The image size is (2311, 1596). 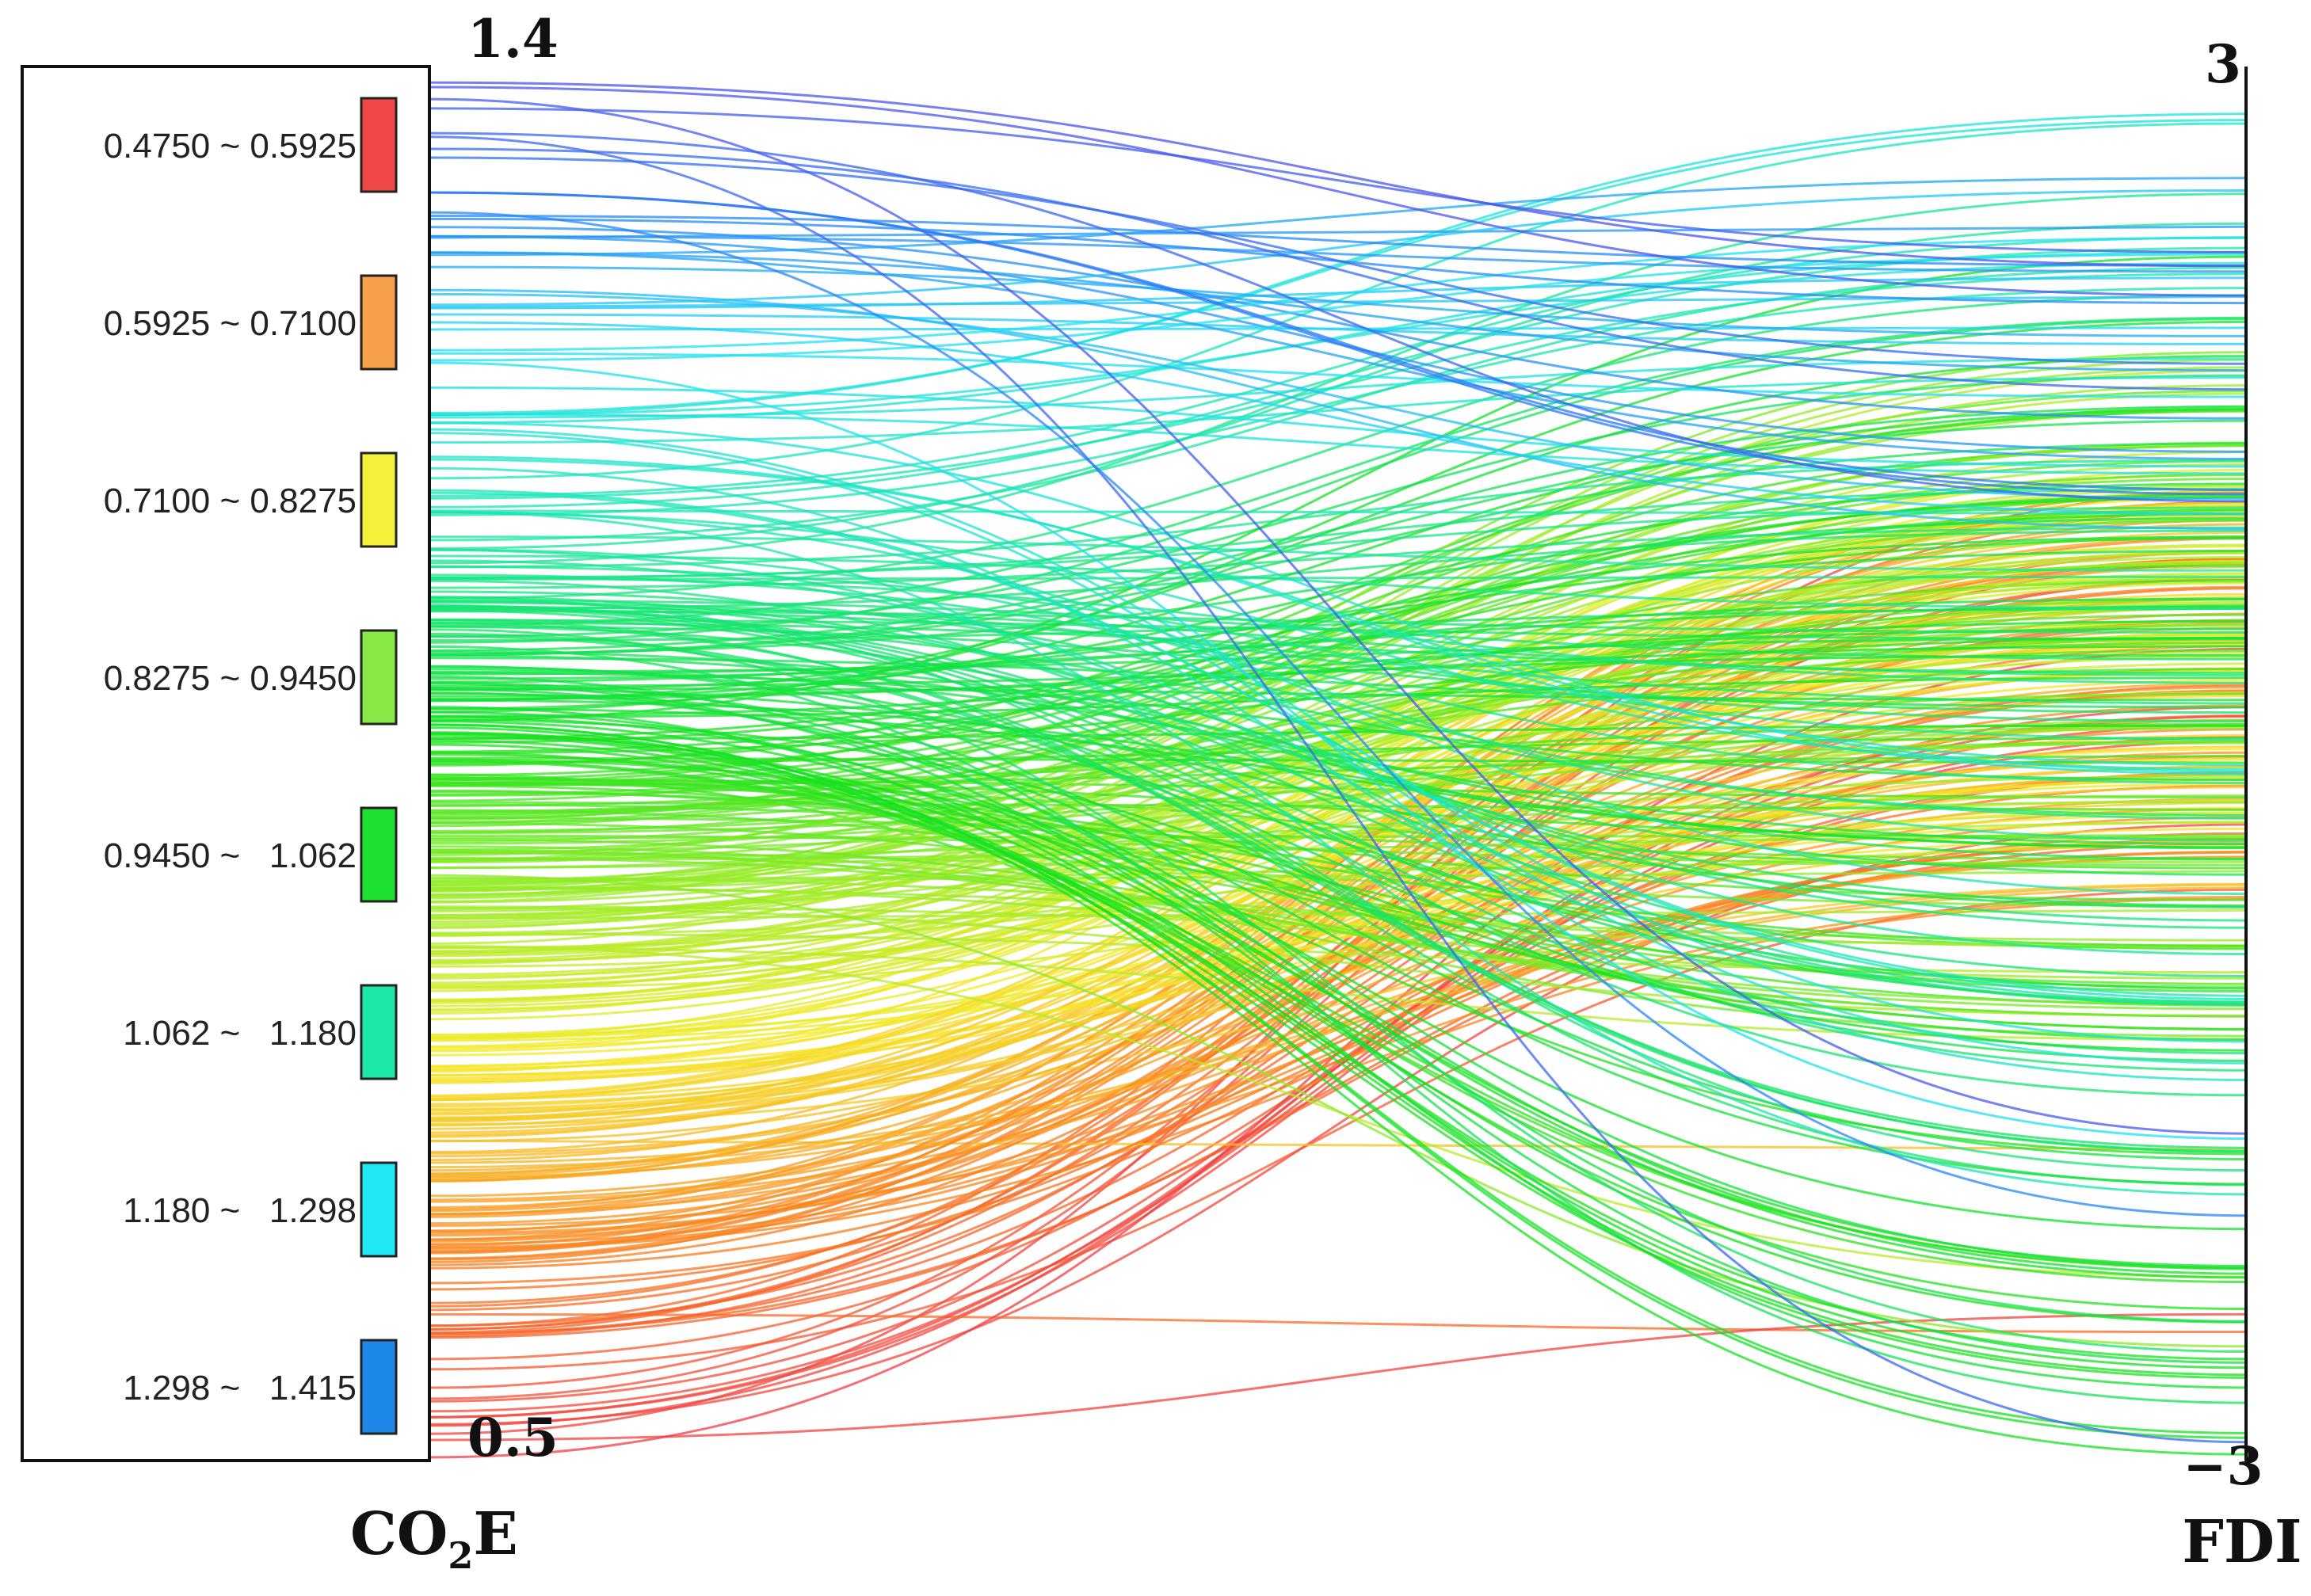 What do you see at coordinates (231, 678) in the screenshot?
I see `legend-label-3: 0.8275 ~ 0.9450` at bounding box center [231, 678].